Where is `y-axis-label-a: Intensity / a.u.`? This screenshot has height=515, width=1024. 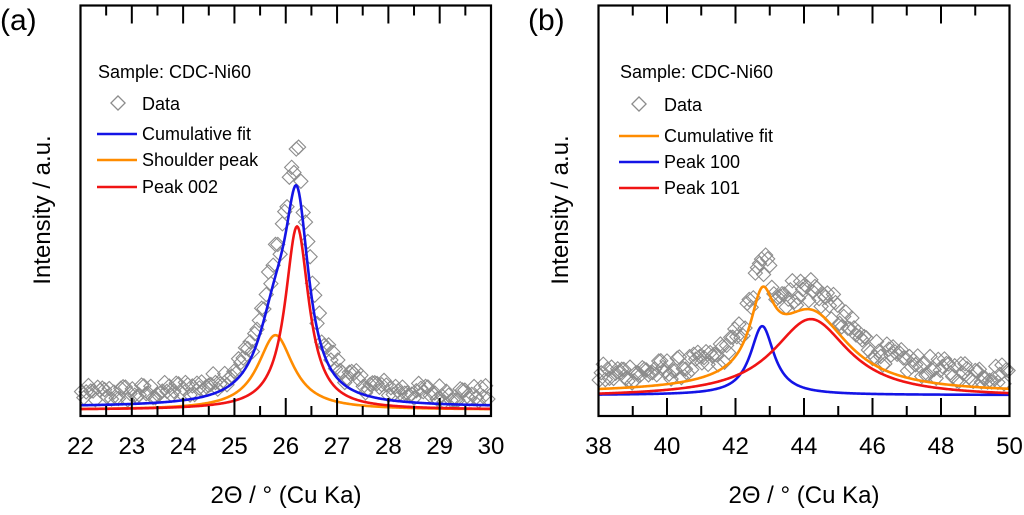 y-axis-label-a: Intensity / a.u. is located at coordinates (42, 209).